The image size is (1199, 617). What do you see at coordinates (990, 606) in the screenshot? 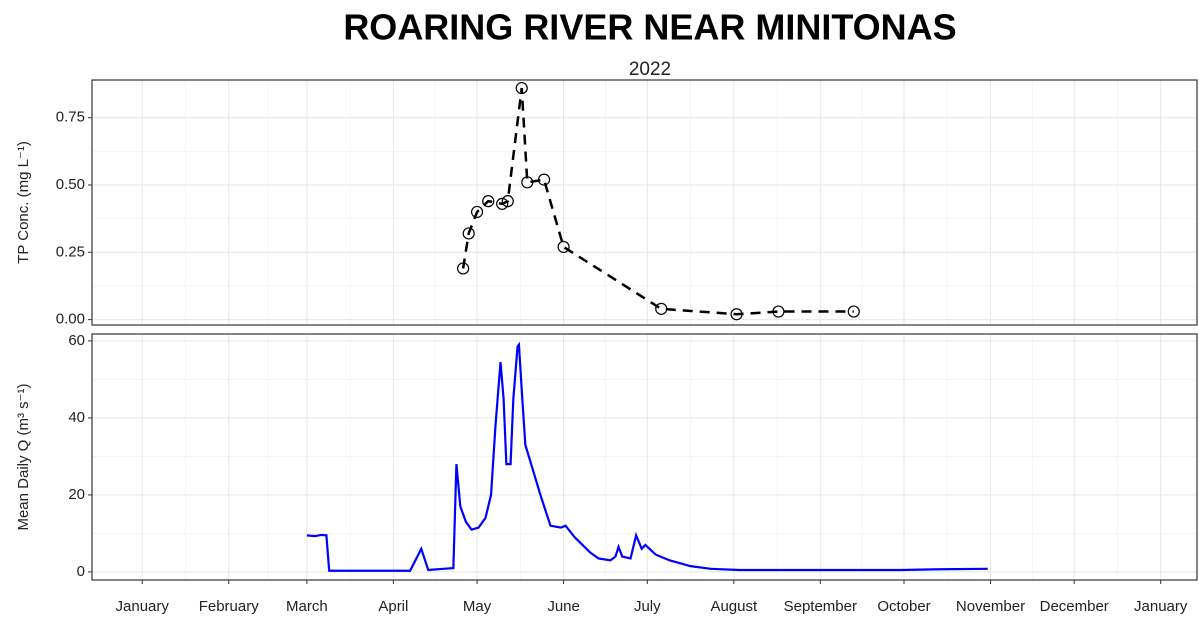
I see `x-tick-label: November` at bounding box center [990, 606].